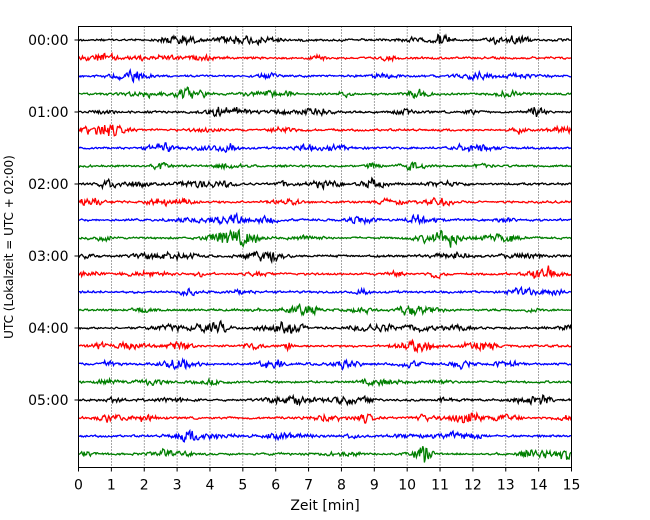 Image resolution: width=650 pixels, height=520 pixels. I want to click on x-axis-ticks: 0 1 2 3 4 5 6 7 8 9 10 11 12 13 14 15, so click(327, 480).